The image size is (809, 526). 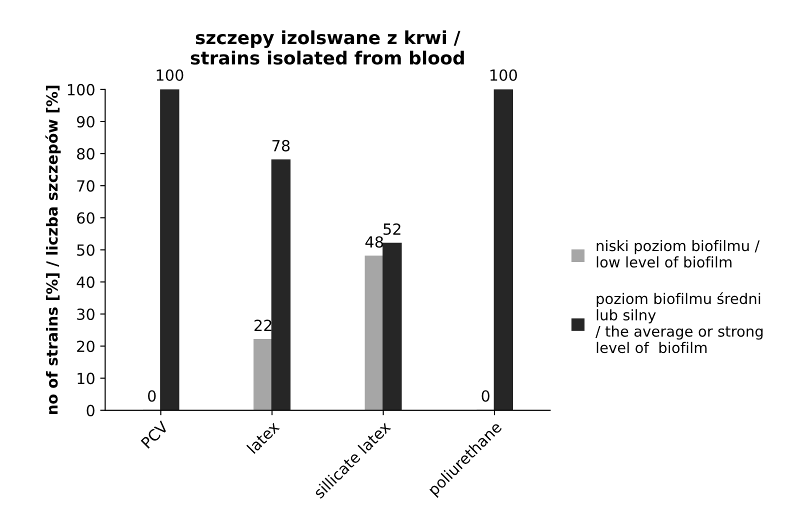 I want to click on y-tick-label: 100, so click(x=81, y=90).